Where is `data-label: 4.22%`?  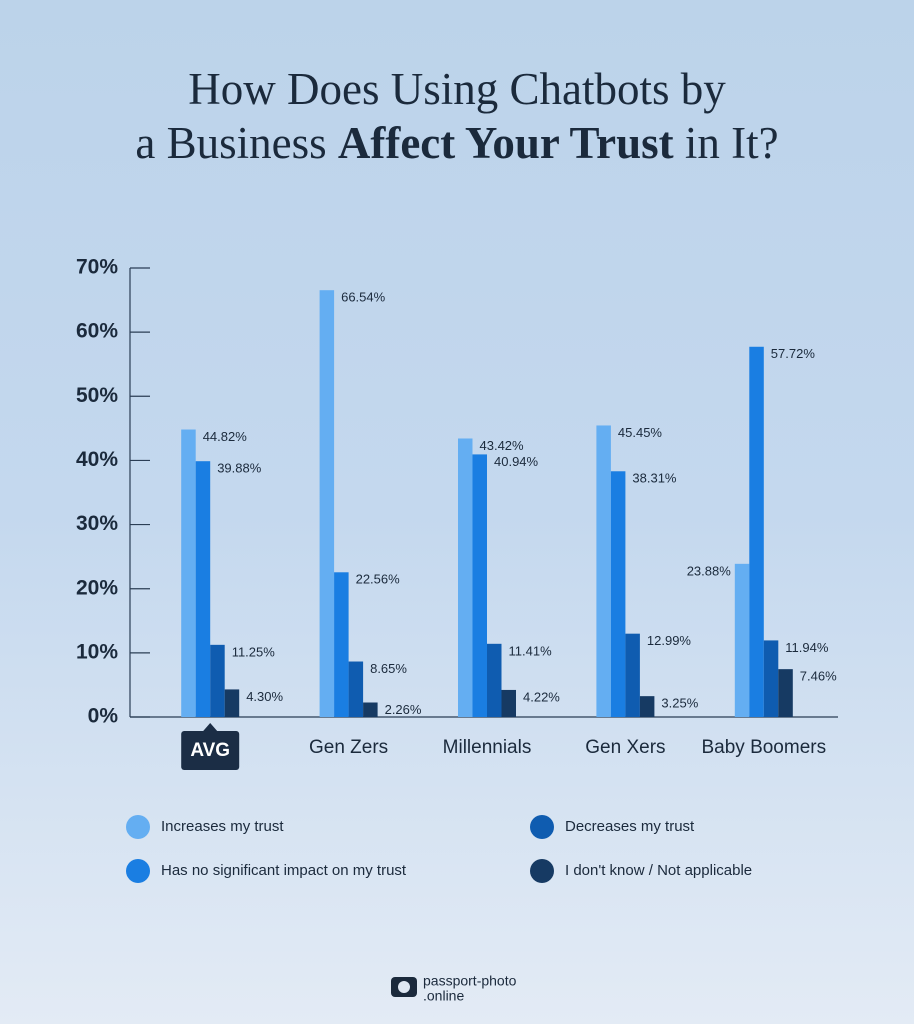
data-label: 4.22% is located at coordinates (541, 696).